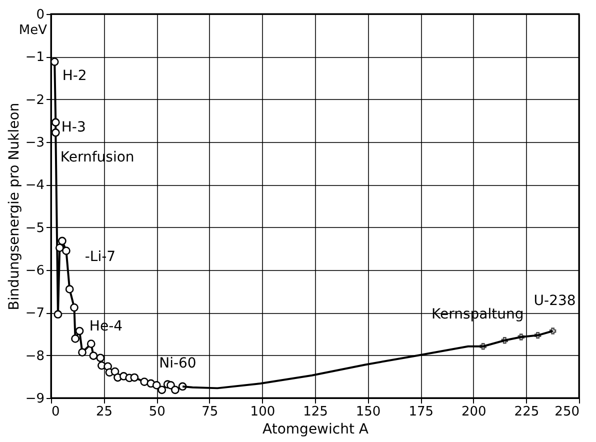  Describe the element at coordinates (368, 412) in the screenshot. I see `x-tick-label: 150` at that location.